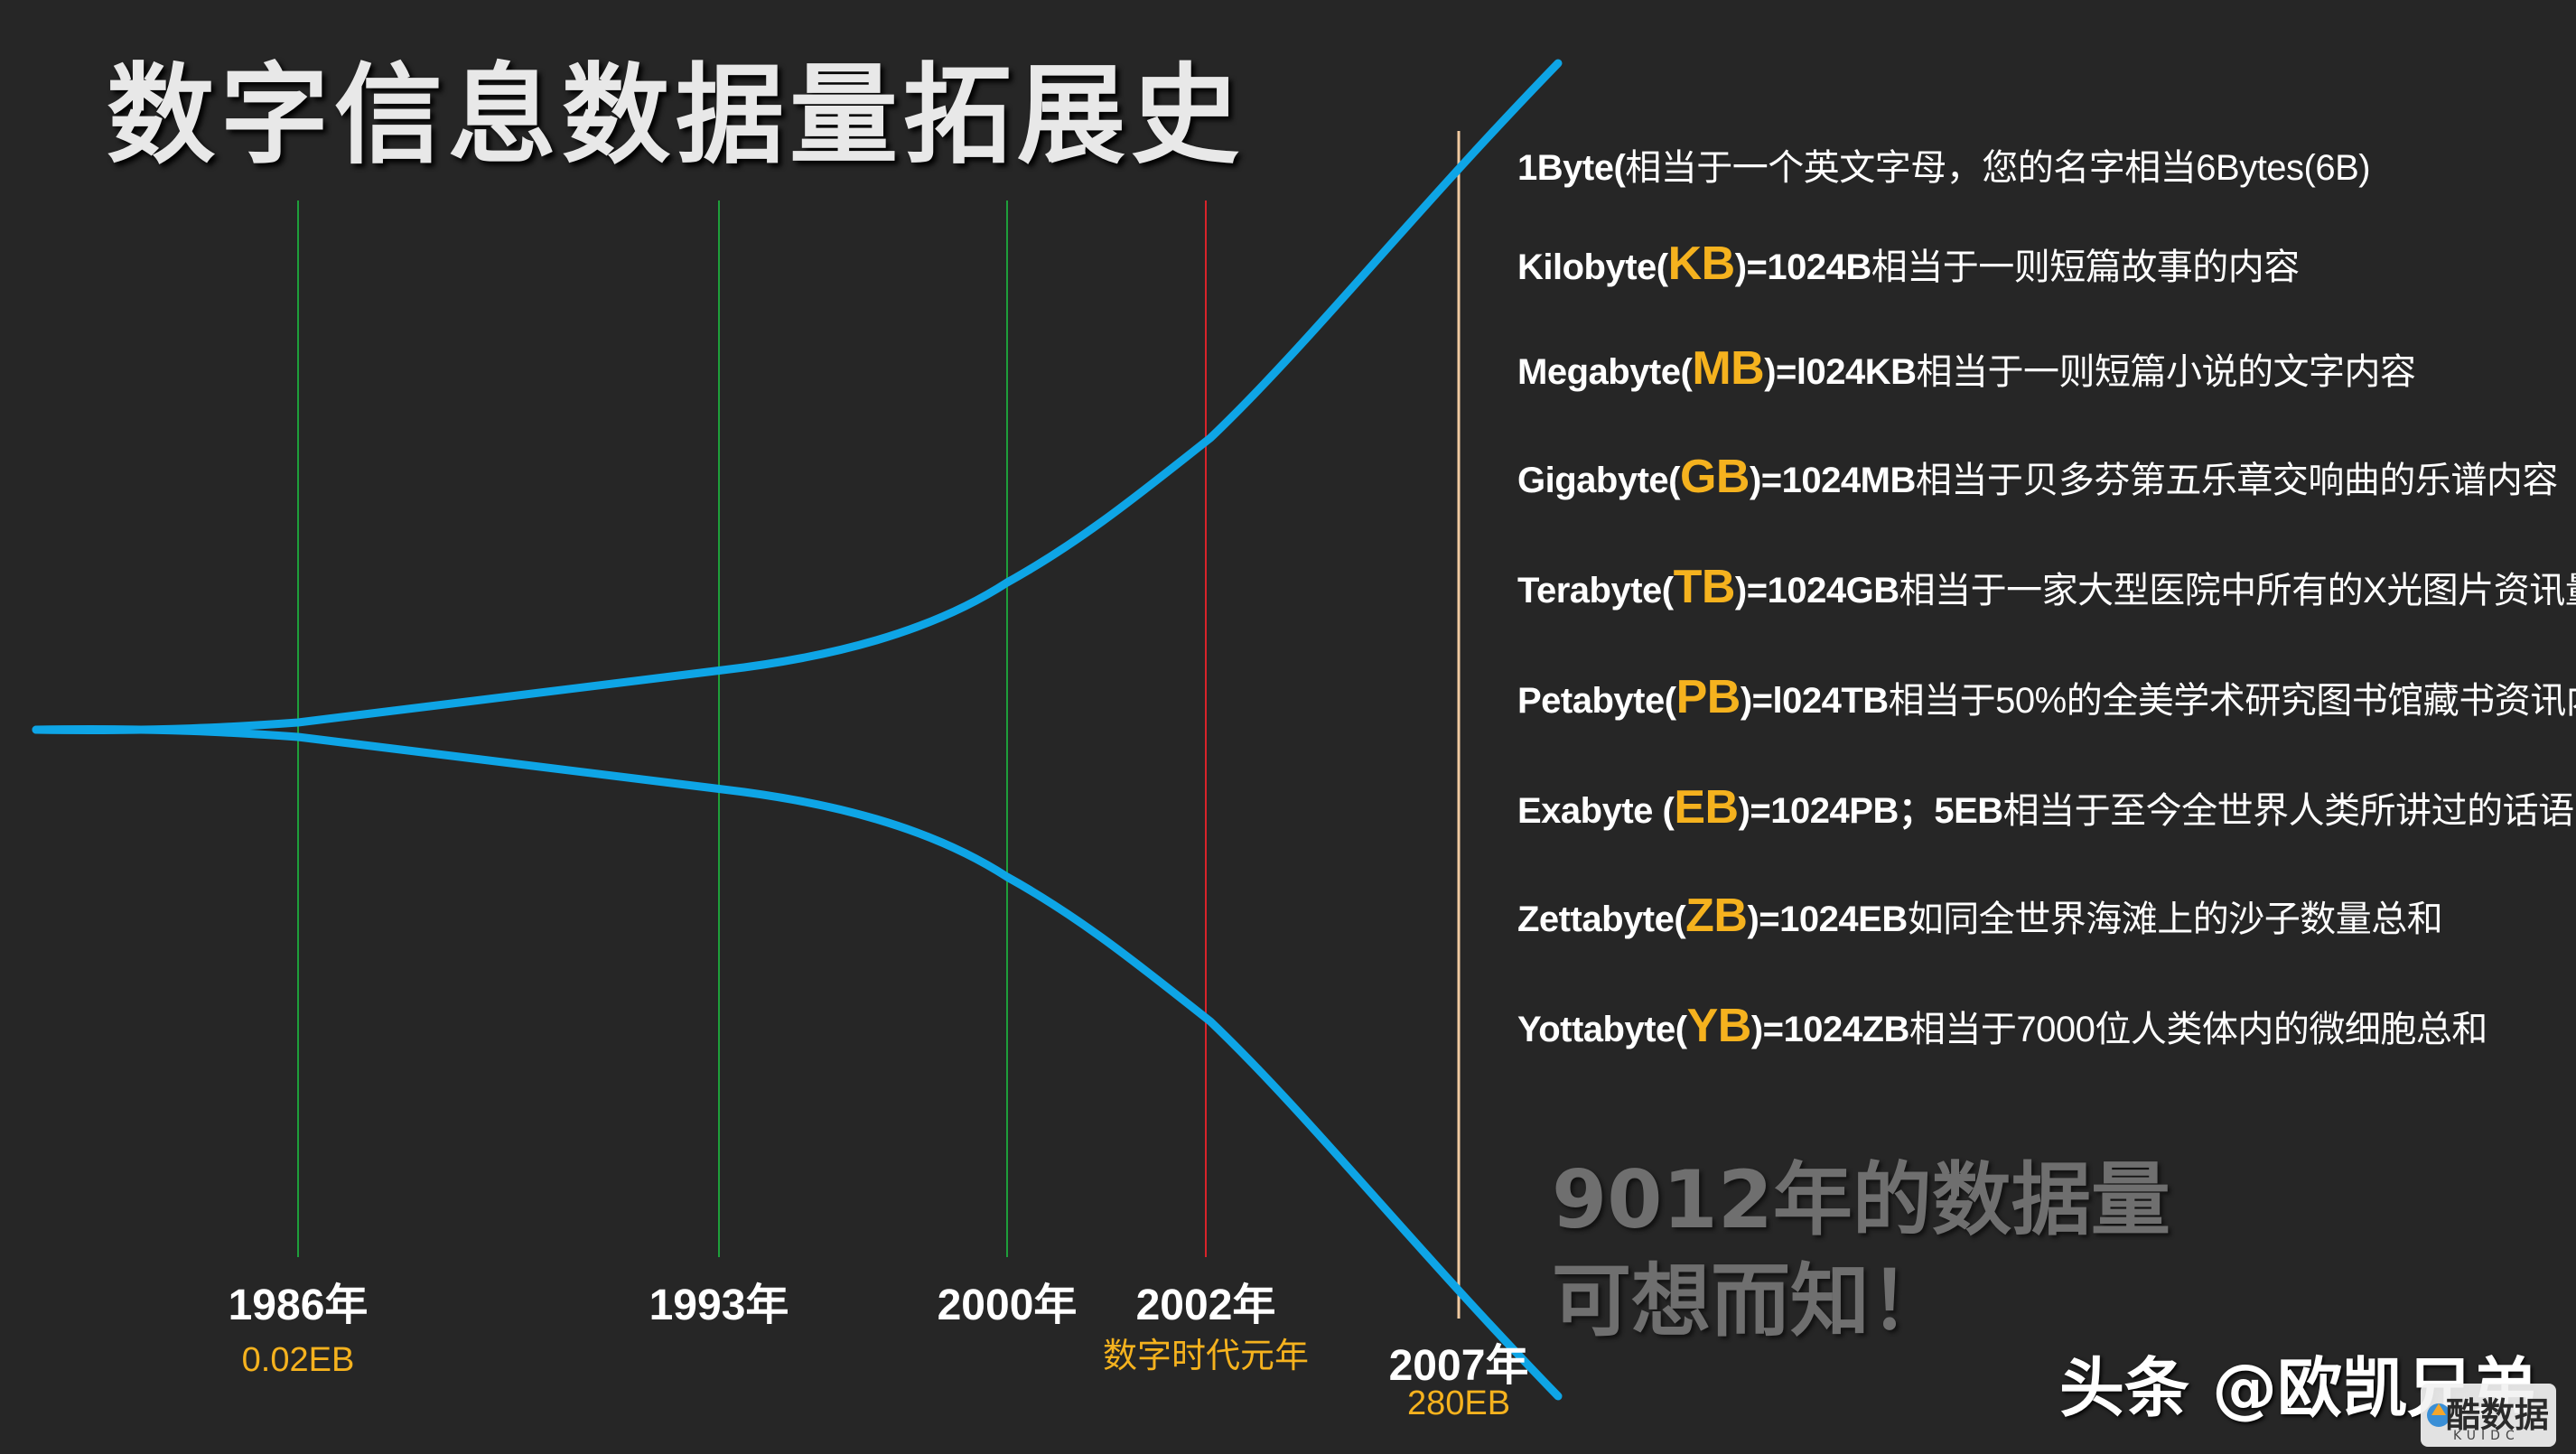 Image resolution: width=2576 pixels, height=1454 pixels. Describe the element at coordinates (1830, 1029) in the screenshot. I see `unit-def: )=1024ZB` at that location.